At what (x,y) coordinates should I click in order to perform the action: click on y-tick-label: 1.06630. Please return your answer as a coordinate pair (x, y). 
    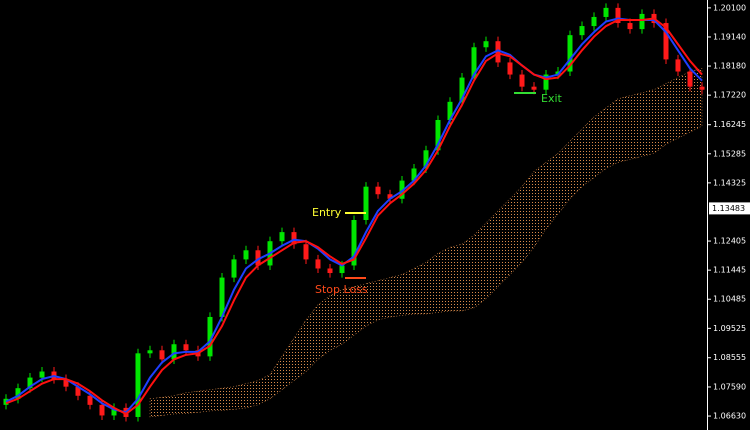
    Looking at the image, I should click on (729, 416).